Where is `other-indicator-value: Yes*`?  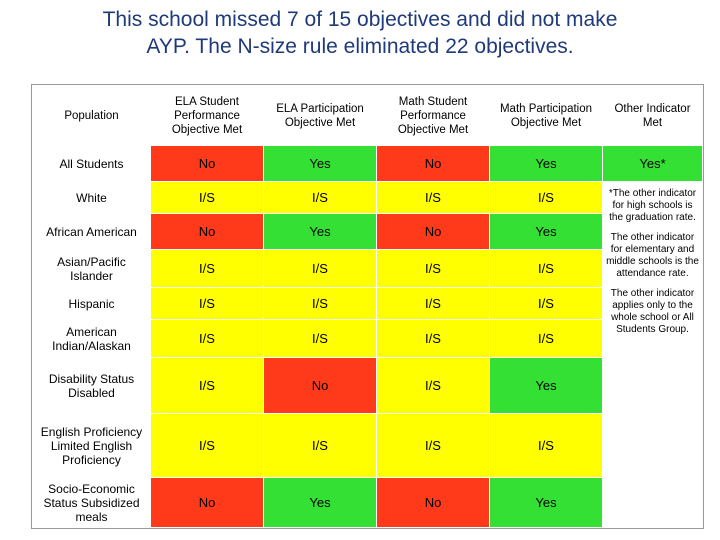 other-indicator-value: Yes* is located at coordinates (652, 163).